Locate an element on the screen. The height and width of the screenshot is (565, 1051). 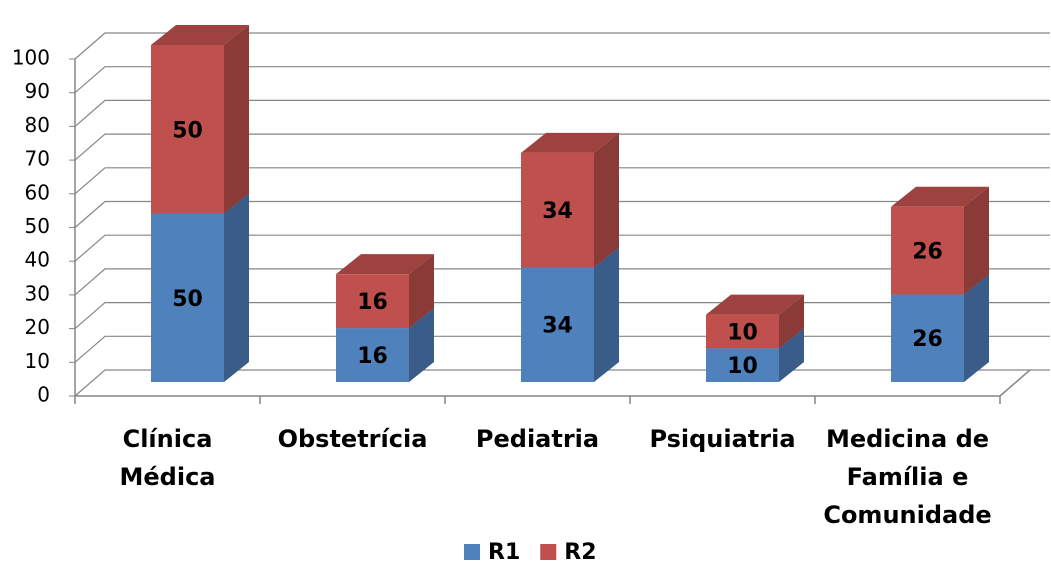
x-tick-label: Pediatria is located at coordinates (537, 439).